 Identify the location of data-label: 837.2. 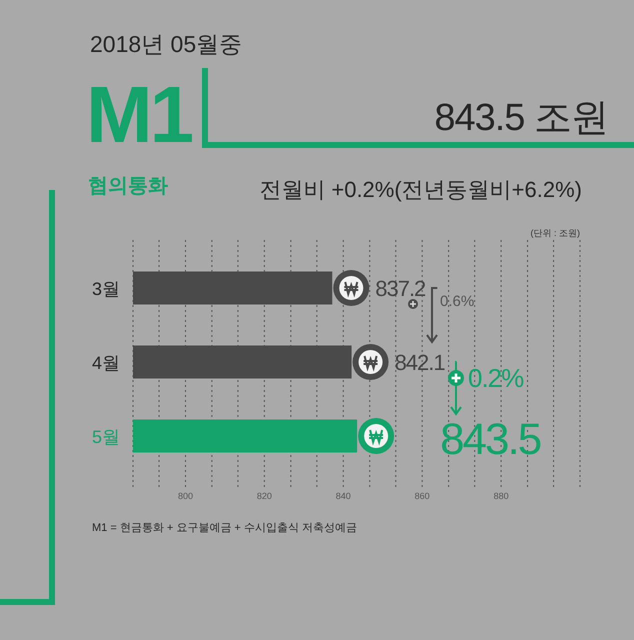
(400, 288).